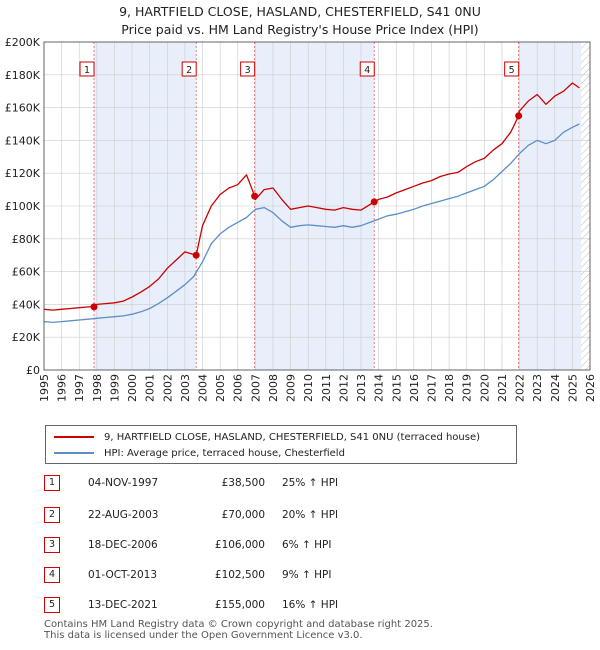 The height and width of the screenshot is (650, 600). I want to click on sale-number-badge: 2, so click(52, 515).